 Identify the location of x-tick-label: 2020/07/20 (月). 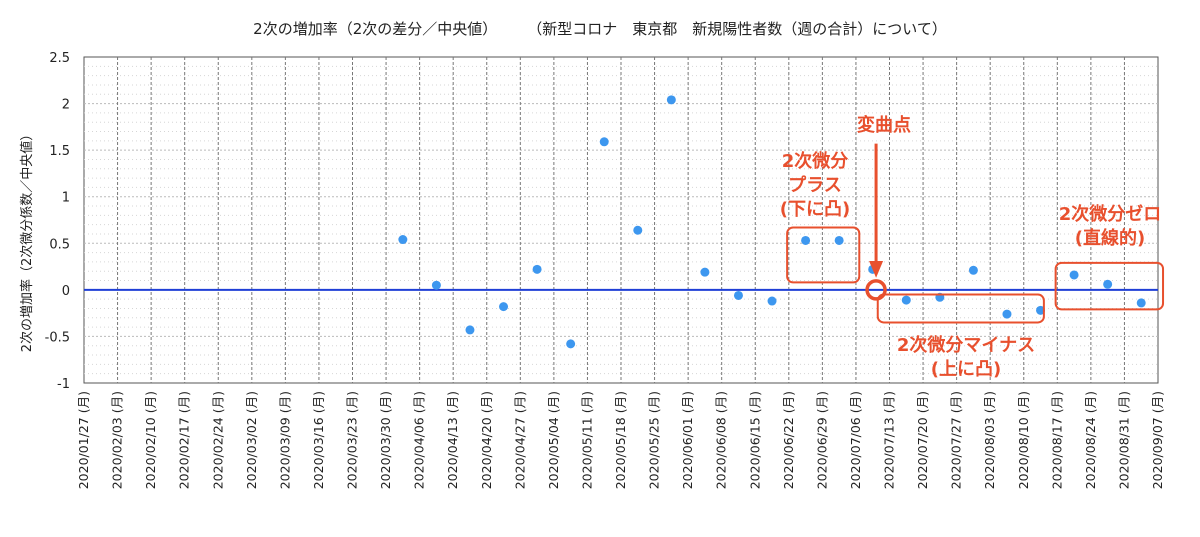
(922, 440).